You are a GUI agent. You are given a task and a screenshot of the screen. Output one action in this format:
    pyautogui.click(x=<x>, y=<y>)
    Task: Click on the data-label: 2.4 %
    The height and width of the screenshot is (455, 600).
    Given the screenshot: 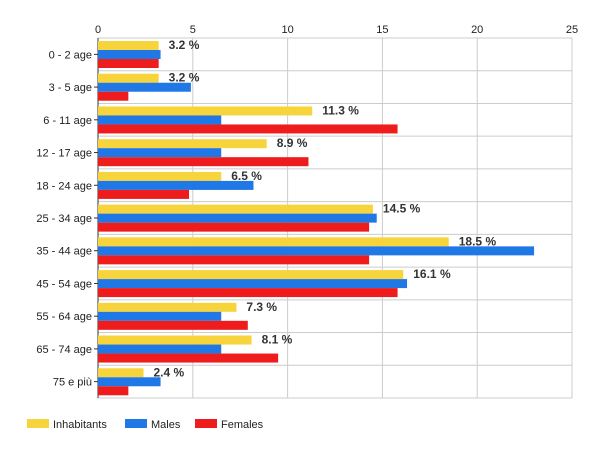 What is the action you would take?
    pyautogui.click(x=169, y=372)
    